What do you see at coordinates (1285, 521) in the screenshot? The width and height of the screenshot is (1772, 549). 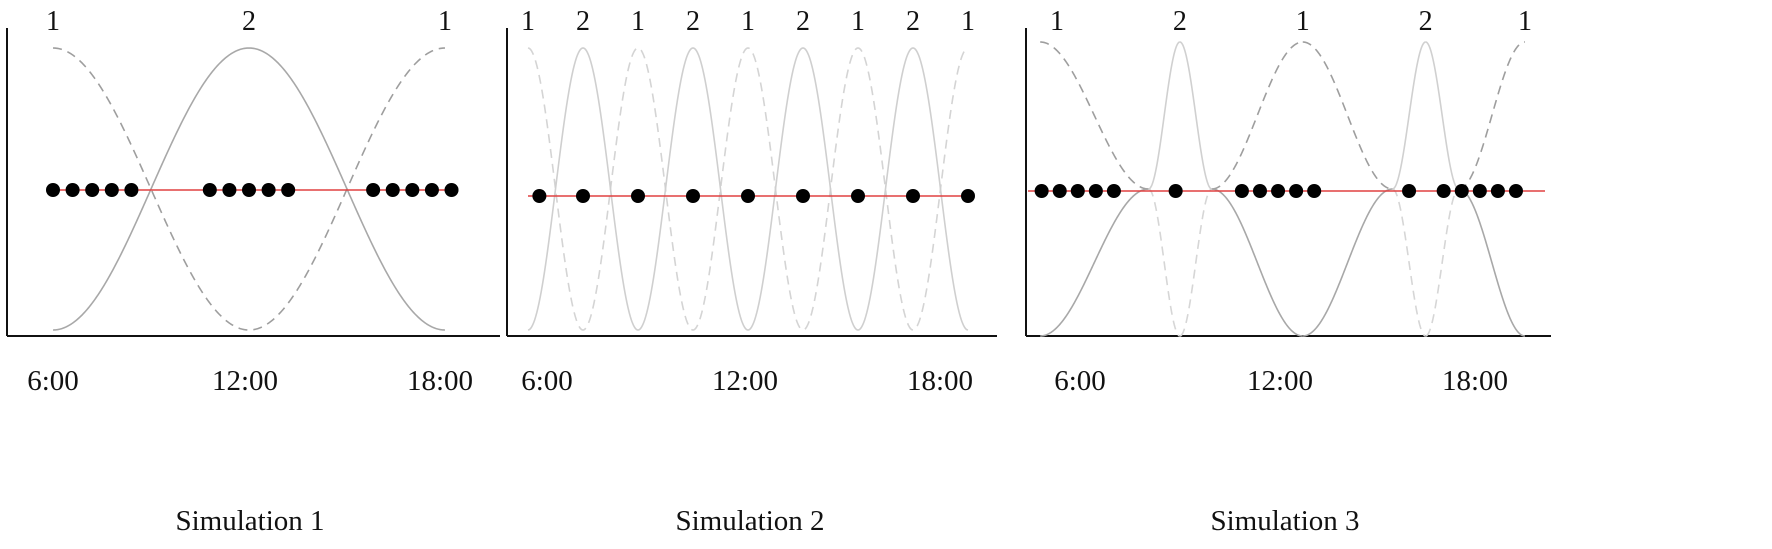 I see `simulation-3-title: Simulation 3` at bounding box center [1285, 521].